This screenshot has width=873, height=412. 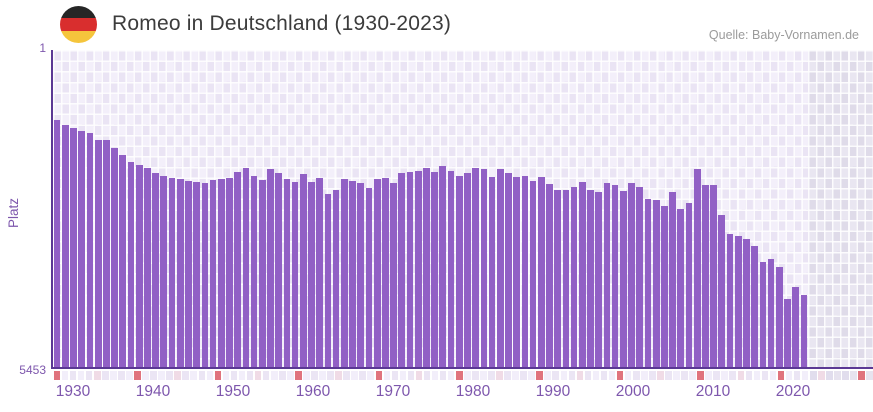 I want to click on y-axis-line, so click(x=52, y=209).